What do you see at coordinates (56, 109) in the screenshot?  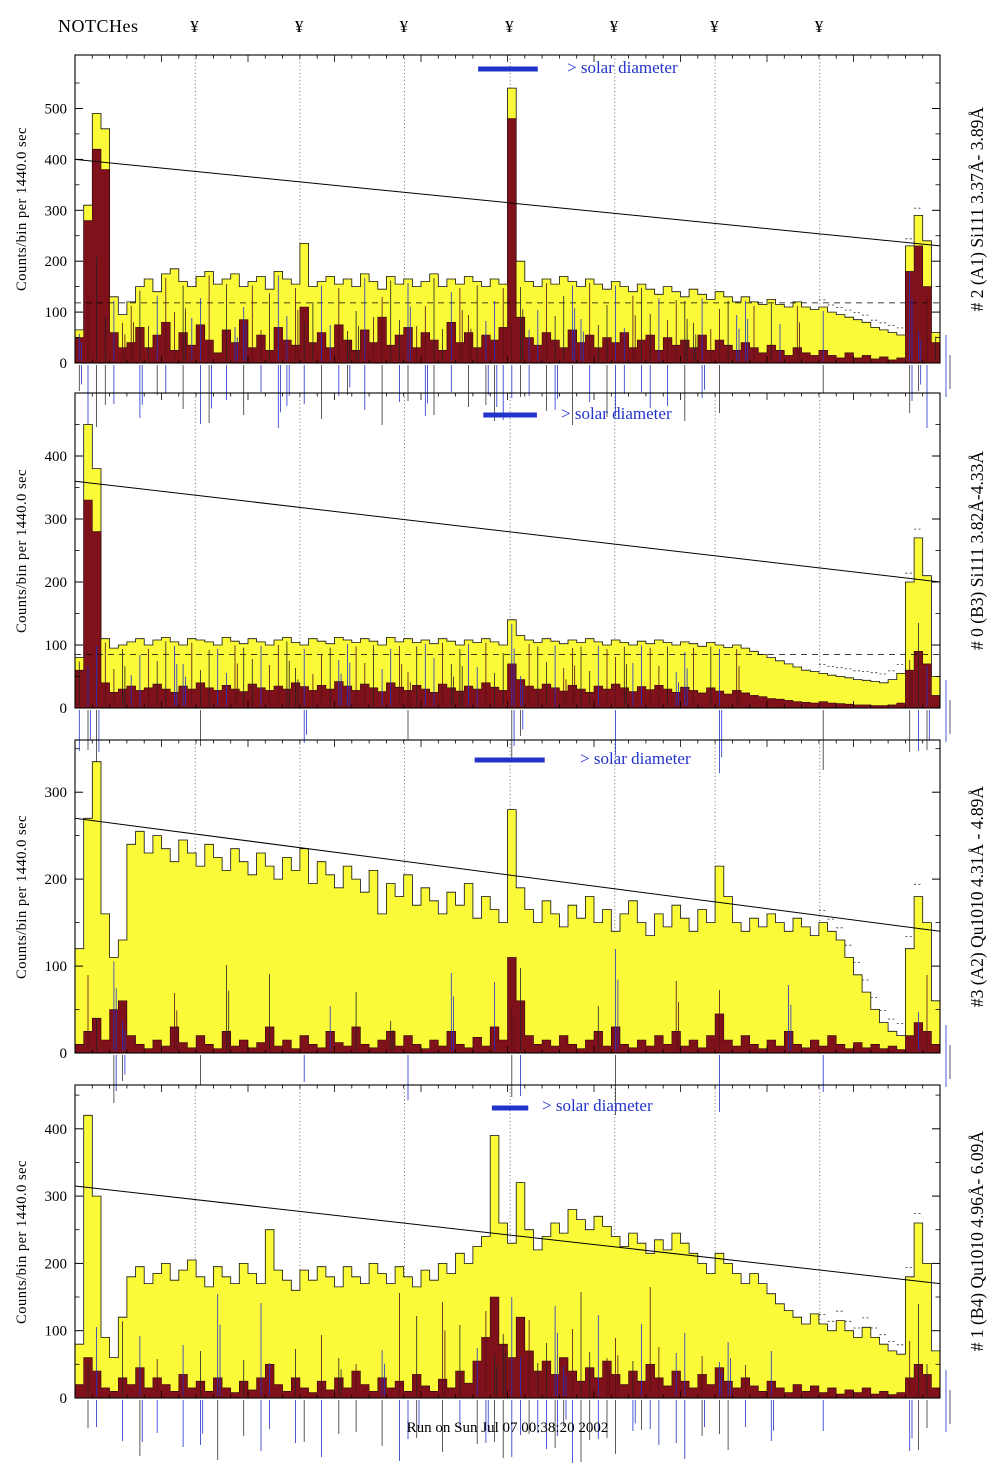 I see `y-tick-label: 500` at bounding box center [56, 109].